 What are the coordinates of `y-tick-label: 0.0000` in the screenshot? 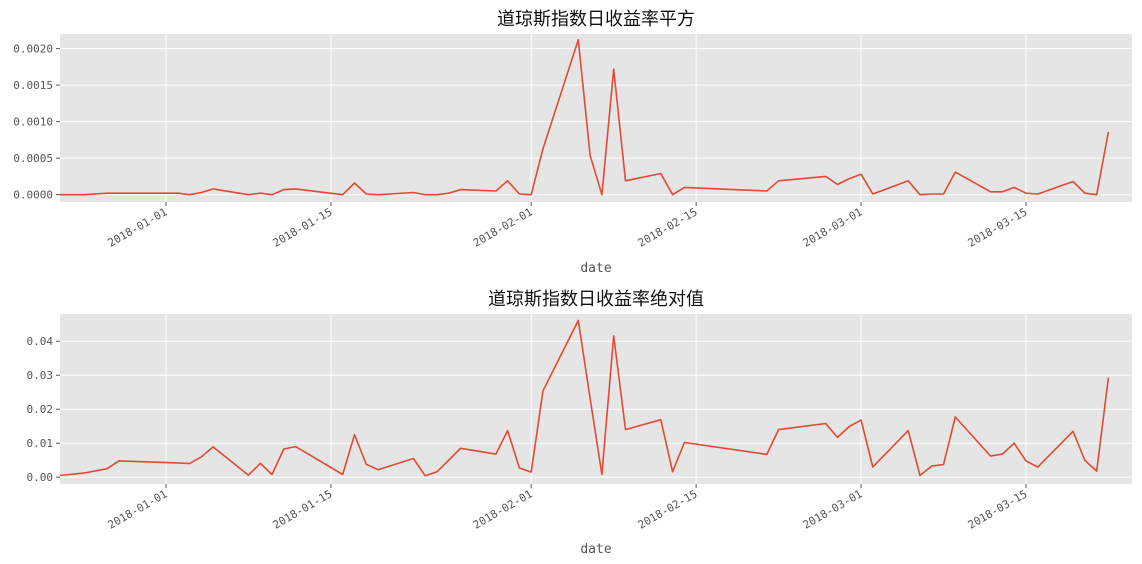 It's located at (33, 195).